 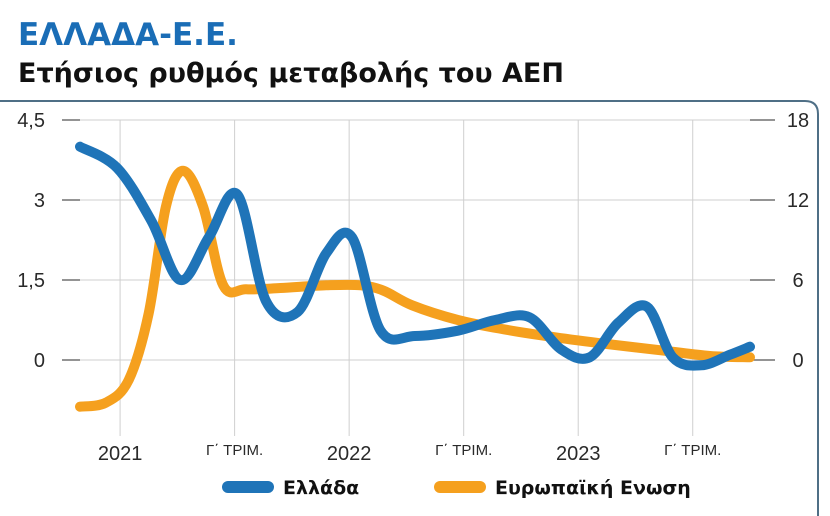 What do you see at coordinates (456, 488) in the screenshot?
I see `legend: Ελλάδα Ευρωπαϊκή Ενωση` at bounding box center [456, 488].